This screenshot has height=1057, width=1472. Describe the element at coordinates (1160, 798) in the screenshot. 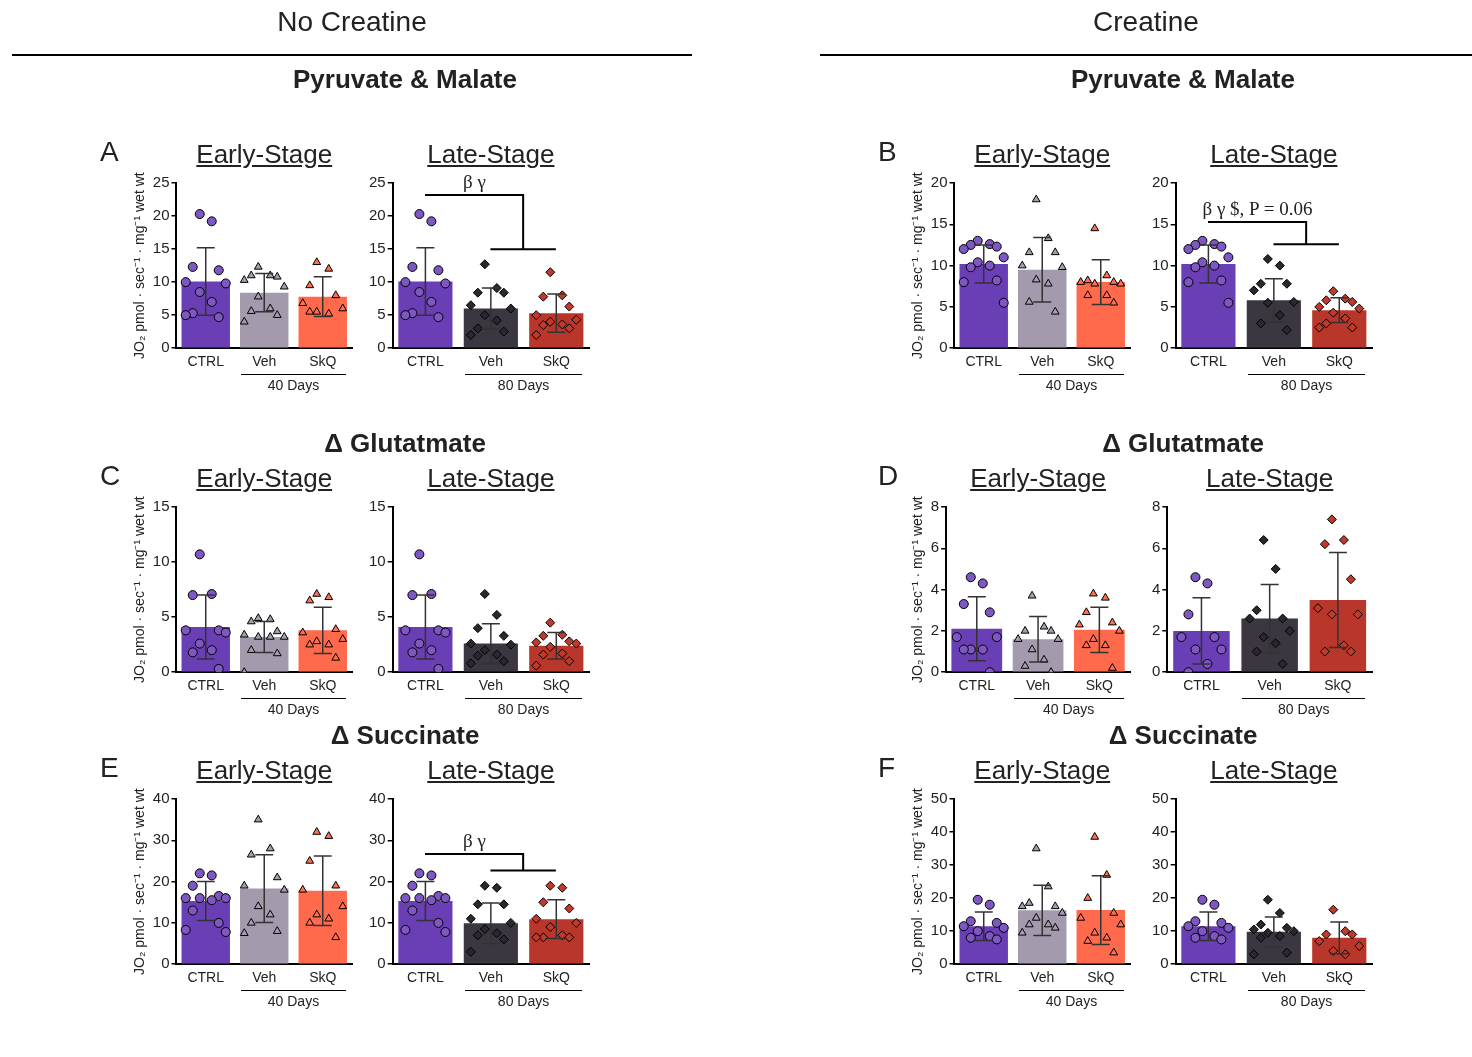

I see `y-tick-label: 50` at that location.